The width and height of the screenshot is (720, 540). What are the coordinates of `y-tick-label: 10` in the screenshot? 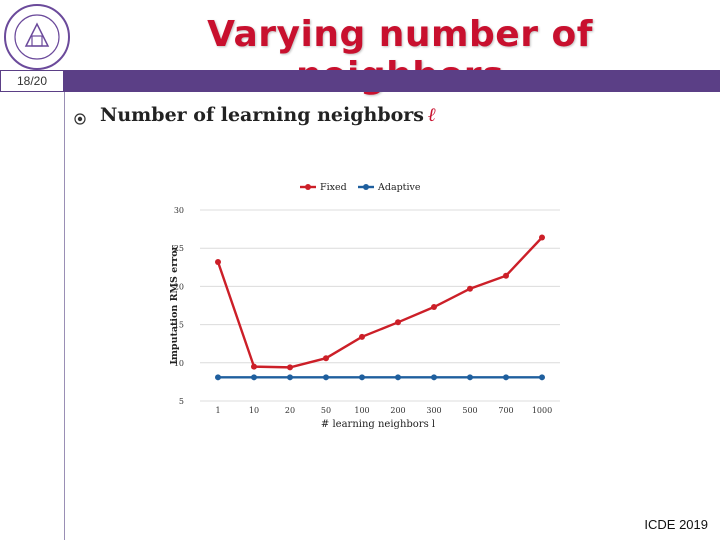 It's located at (179, 363).